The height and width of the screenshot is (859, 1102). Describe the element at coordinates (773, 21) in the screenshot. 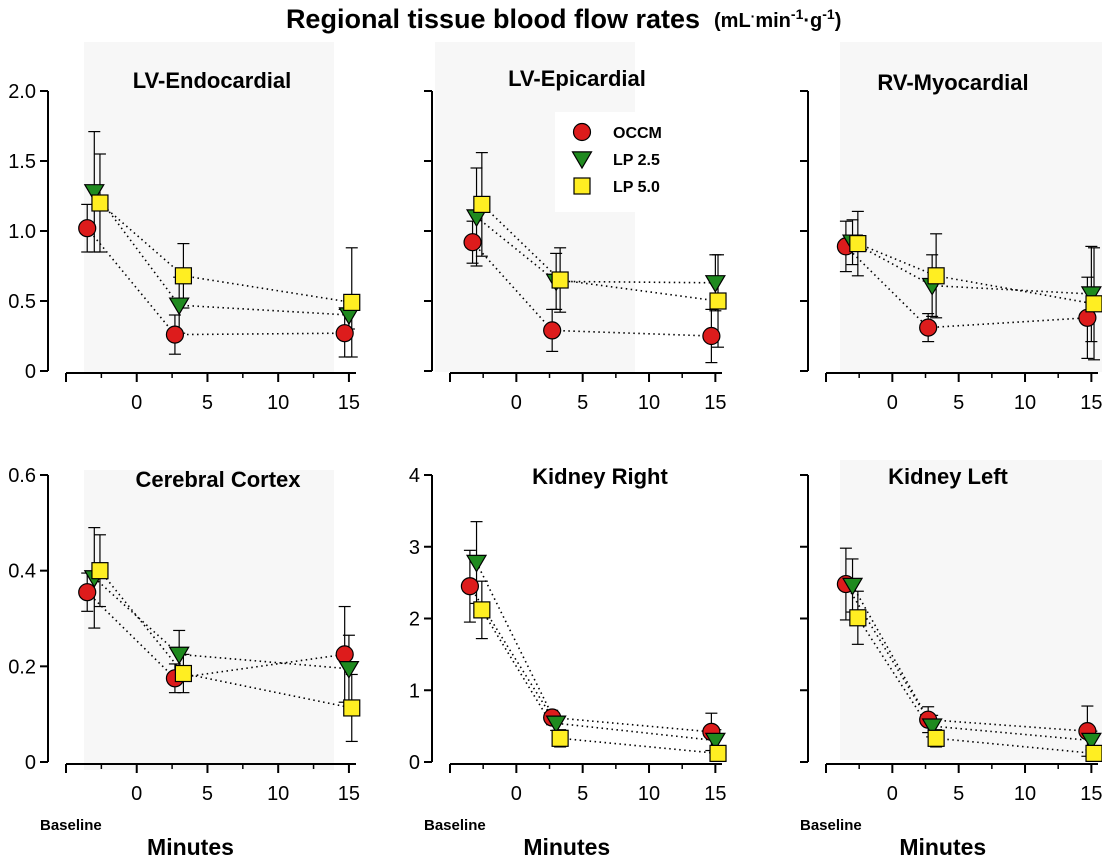

I see `units-min: min` at that location.